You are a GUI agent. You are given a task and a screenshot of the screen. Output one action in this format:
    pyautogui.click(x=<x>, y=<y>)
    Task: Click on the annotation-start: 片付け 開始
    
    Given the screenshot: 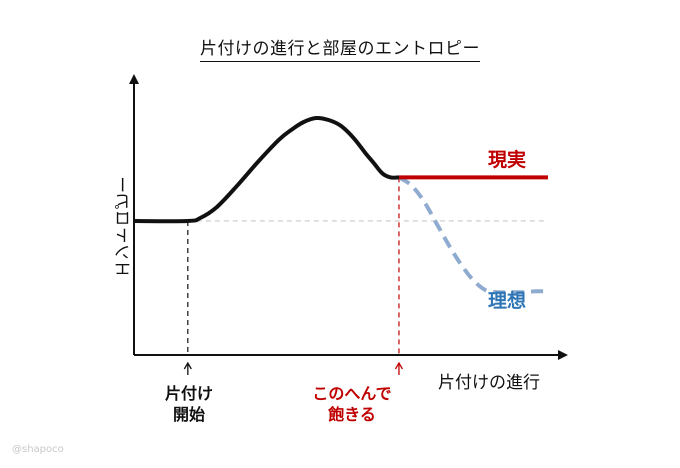 What is the action you would take?
    pyautogui.click(x=189, y=404)
    